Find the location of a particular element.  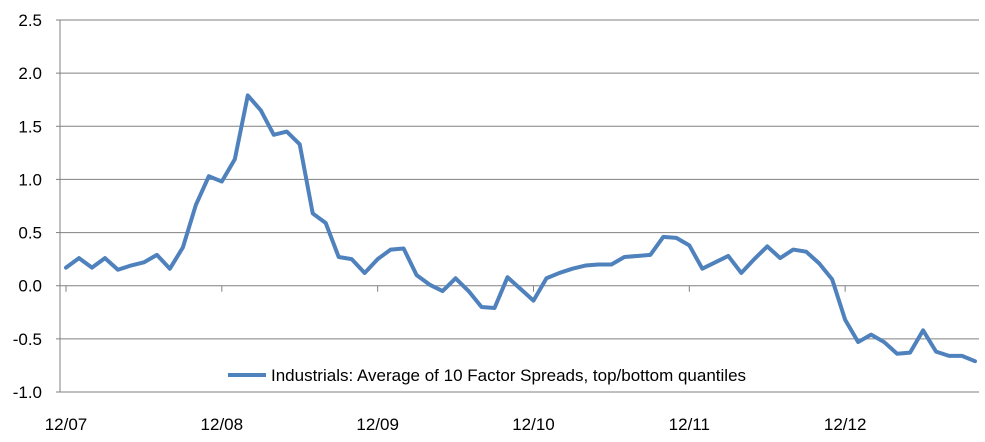

y-tick-label: 1.5 is located at coordinates (30, 126).